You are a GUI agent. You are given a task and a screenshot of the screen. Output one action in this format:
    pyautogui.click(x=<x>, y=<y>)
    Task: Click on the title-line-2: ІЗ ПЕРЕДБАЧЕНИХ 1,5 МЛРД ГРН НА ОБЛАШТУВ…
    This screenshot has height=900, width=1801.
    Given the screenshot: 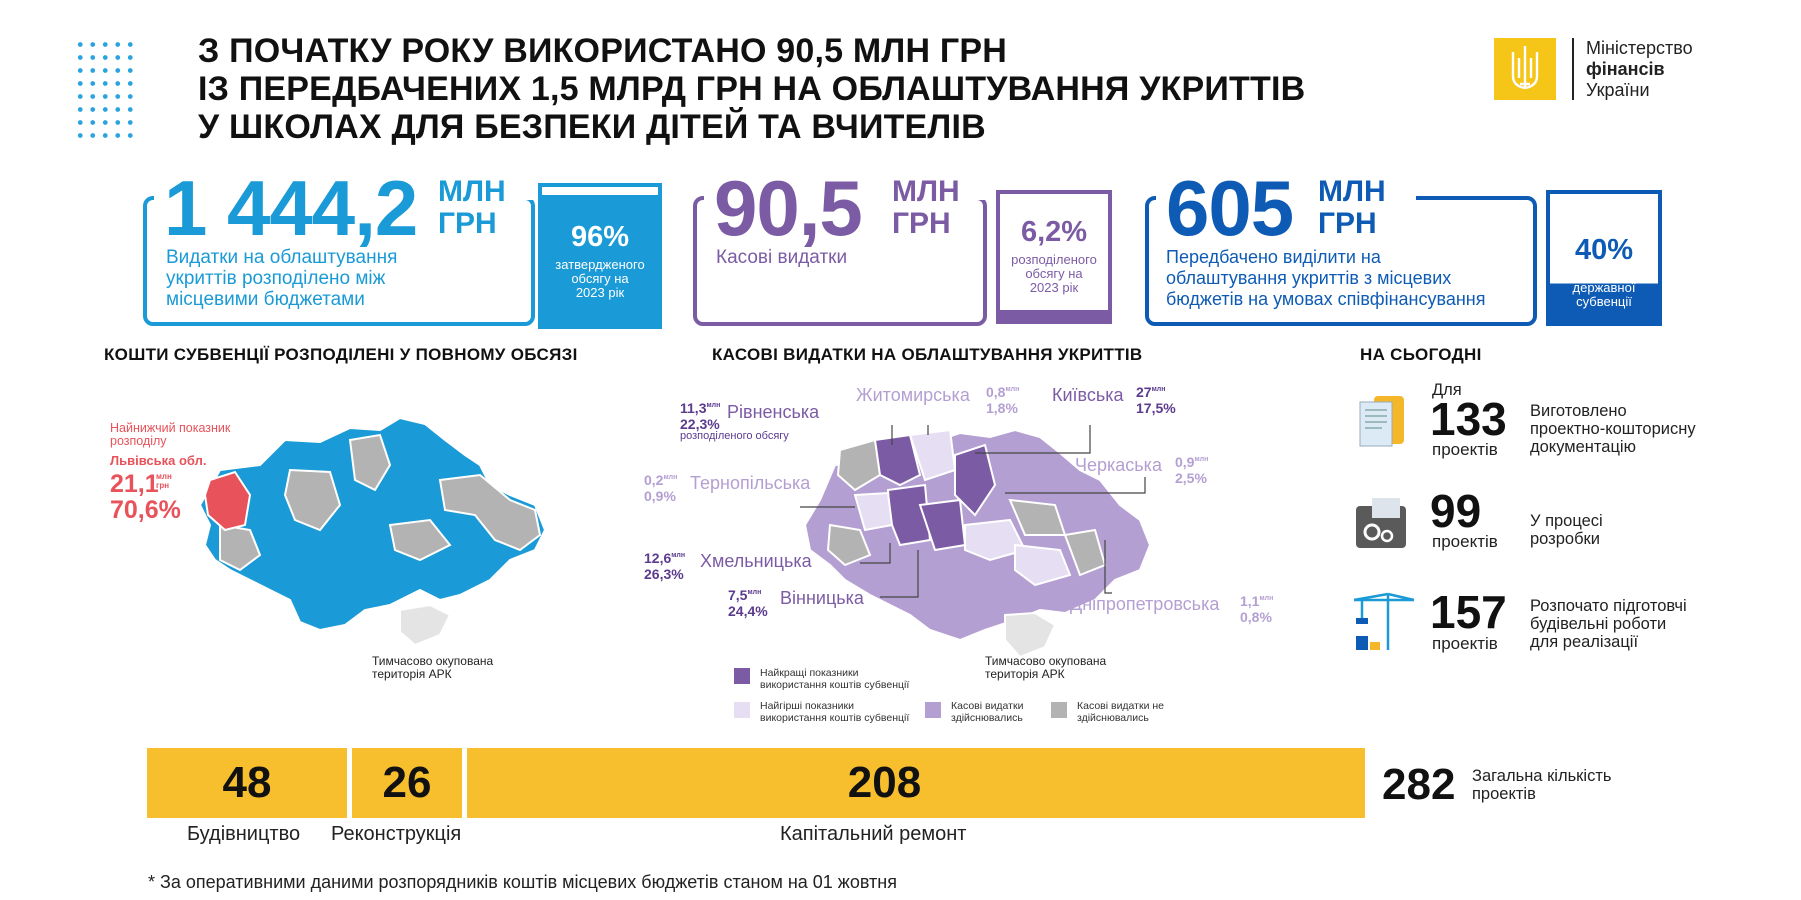 What is the action you would take?
    pyautogui.click(x=752, y=89)
    